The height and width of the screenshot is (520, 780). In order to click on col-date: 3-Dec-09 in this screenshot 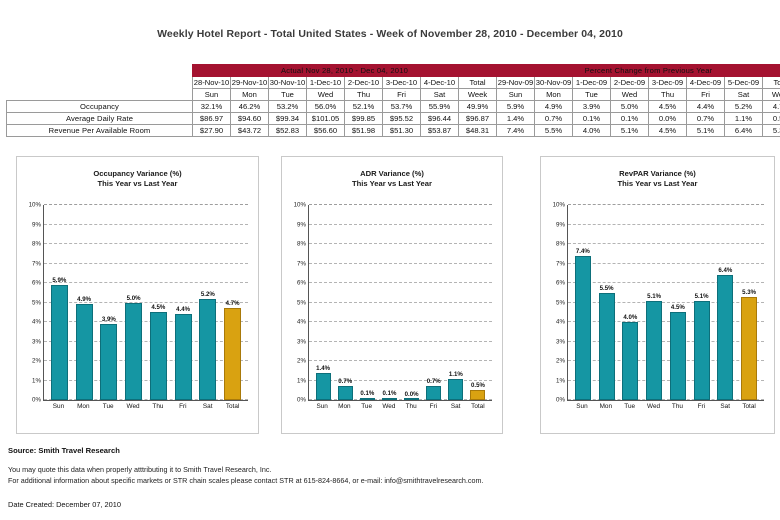, I will do `click(667, 82)`.